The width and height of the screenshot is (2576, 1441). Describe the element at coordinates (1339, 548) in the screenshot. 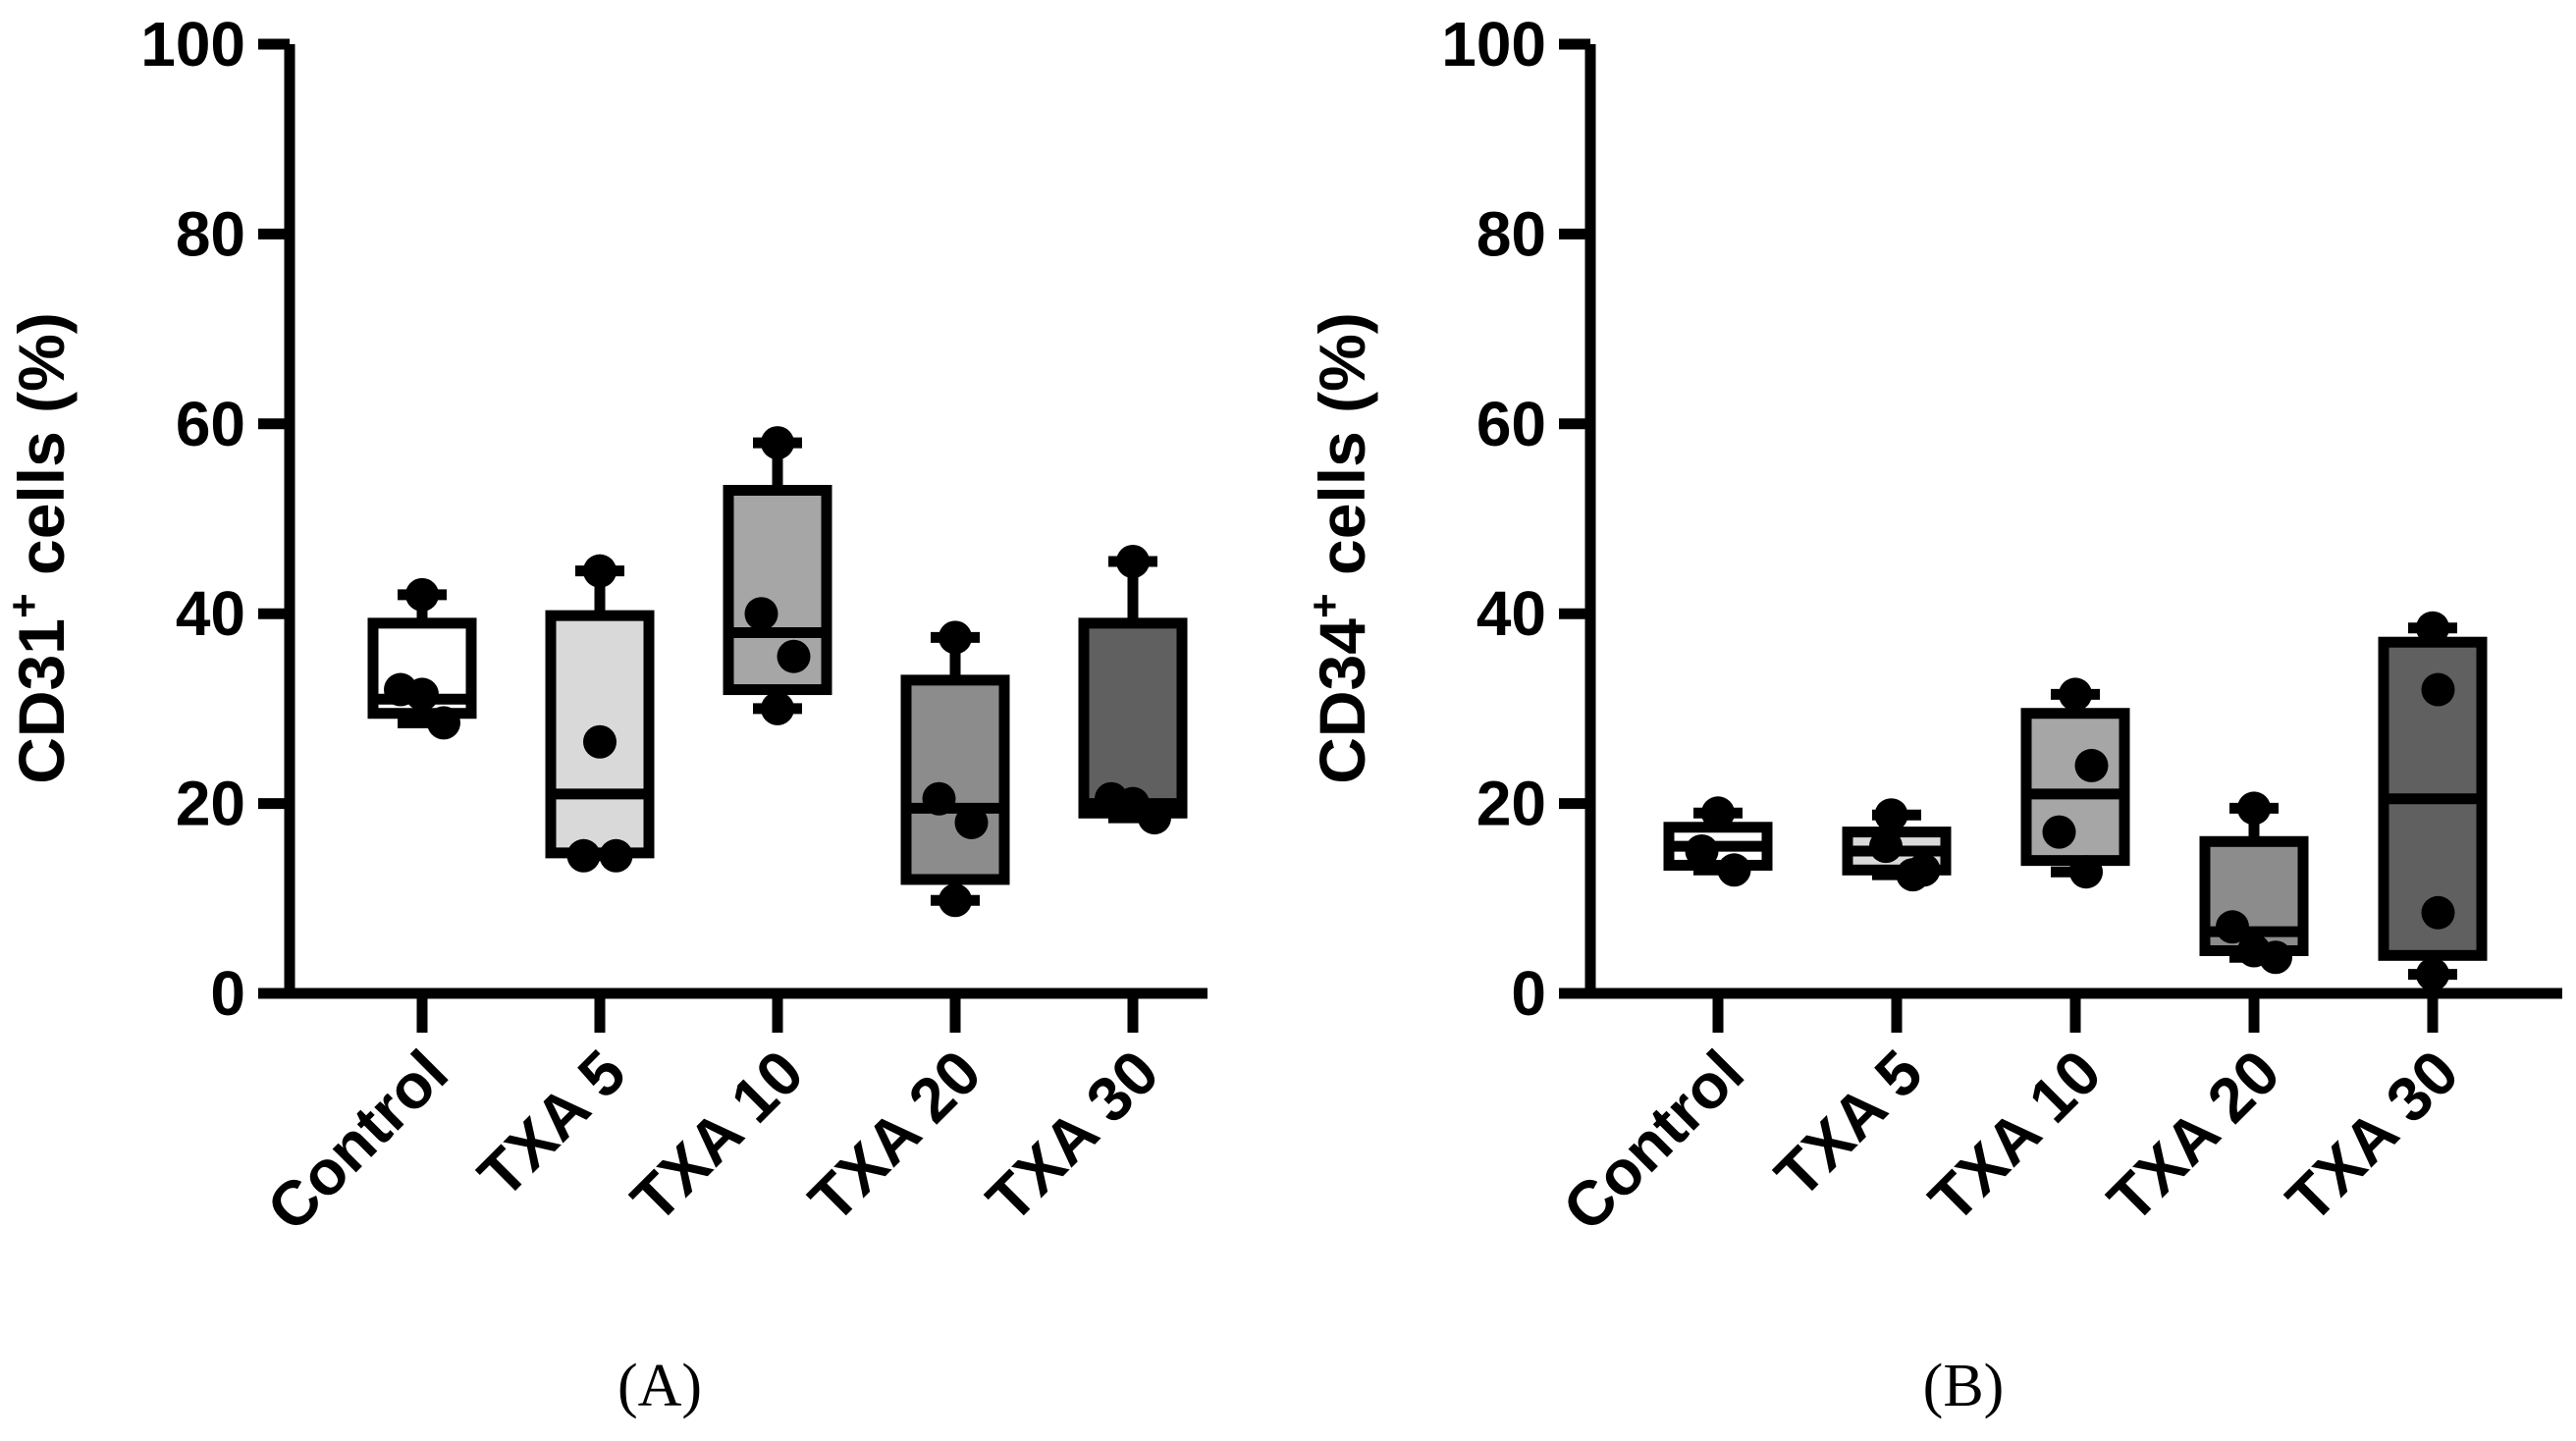

I see `y-axis-title: CD34+ cells (%)` at that location.